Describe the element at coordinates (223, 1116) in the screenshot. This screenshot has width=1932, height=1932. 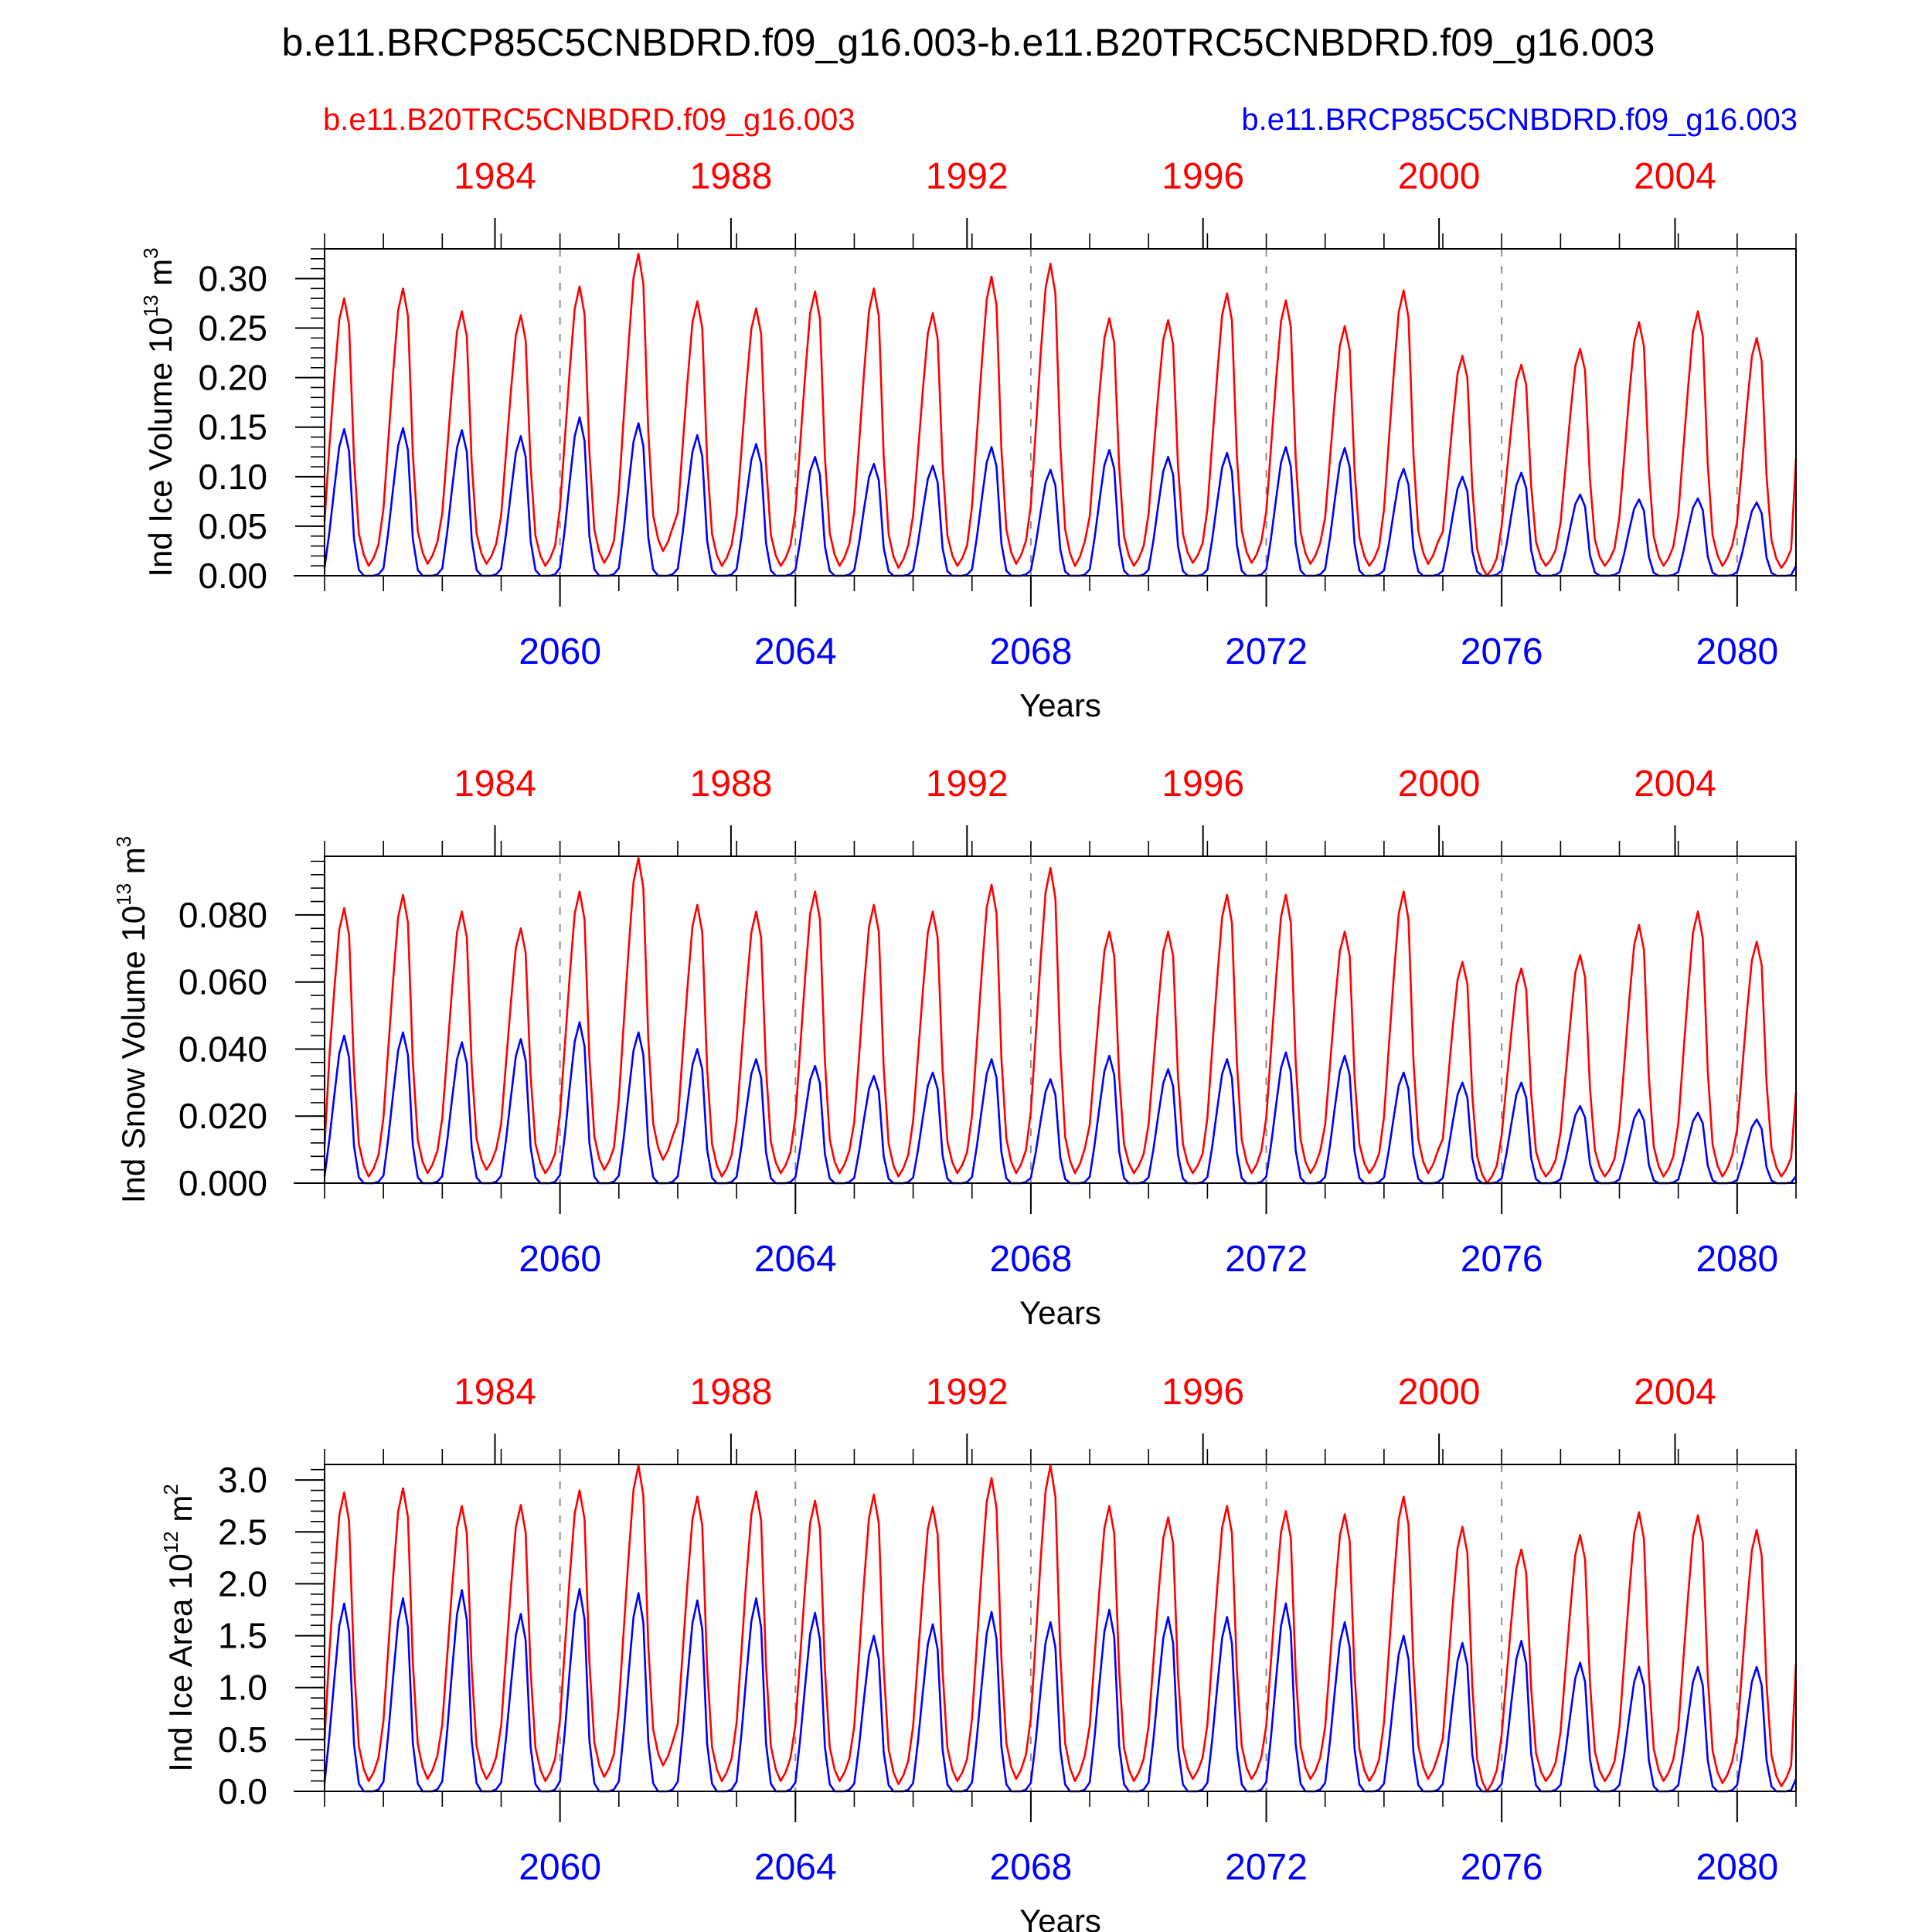
I see `y-tick-label: 0.020` at that location.